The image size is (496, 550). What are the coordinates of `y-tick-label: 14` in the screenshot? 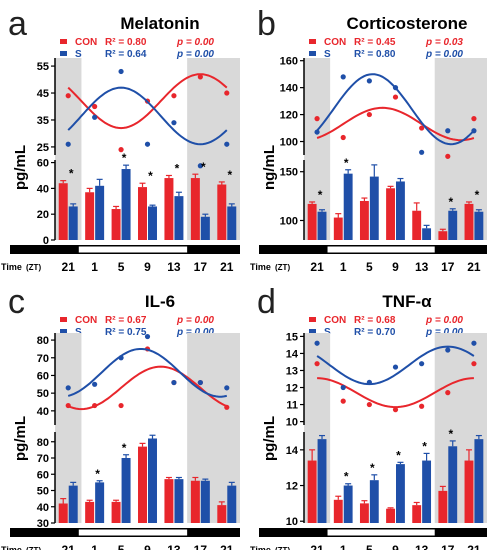 It's located at (292, 451).